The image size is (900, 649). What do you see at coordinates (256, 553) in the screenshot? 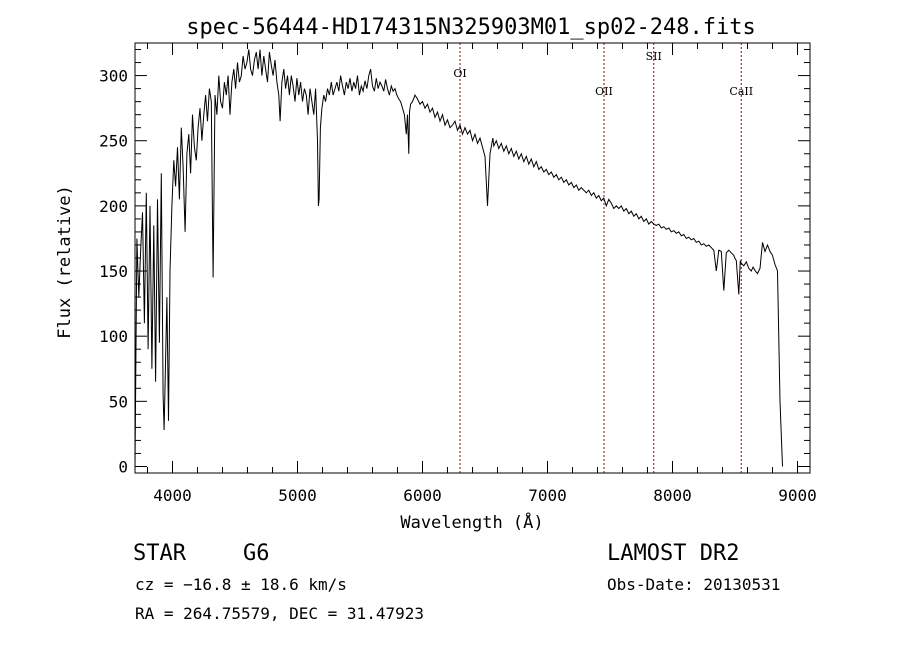
I see `object-subclass: G6` at bounding box center [256, 553].